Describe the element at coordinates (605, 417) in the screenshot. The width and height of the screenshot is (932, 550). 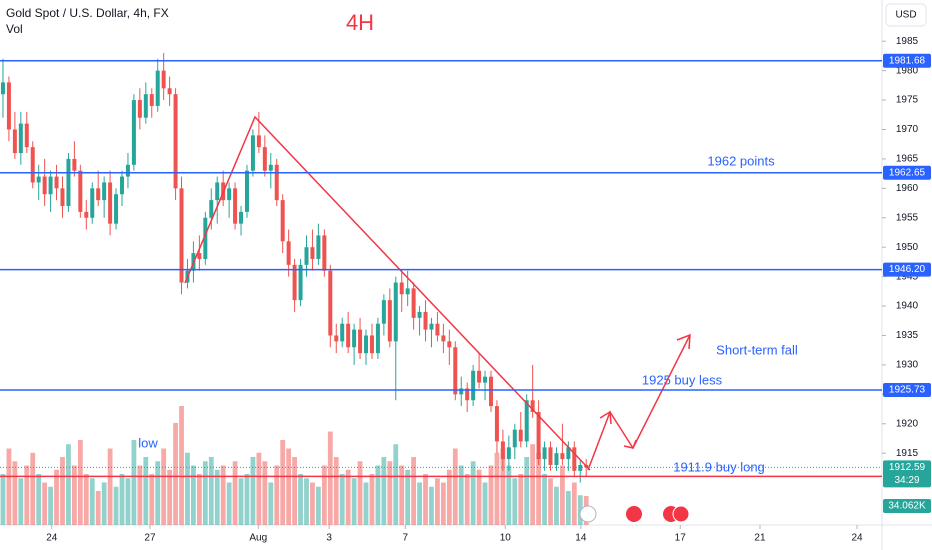
I see `arrow-head` at that location.